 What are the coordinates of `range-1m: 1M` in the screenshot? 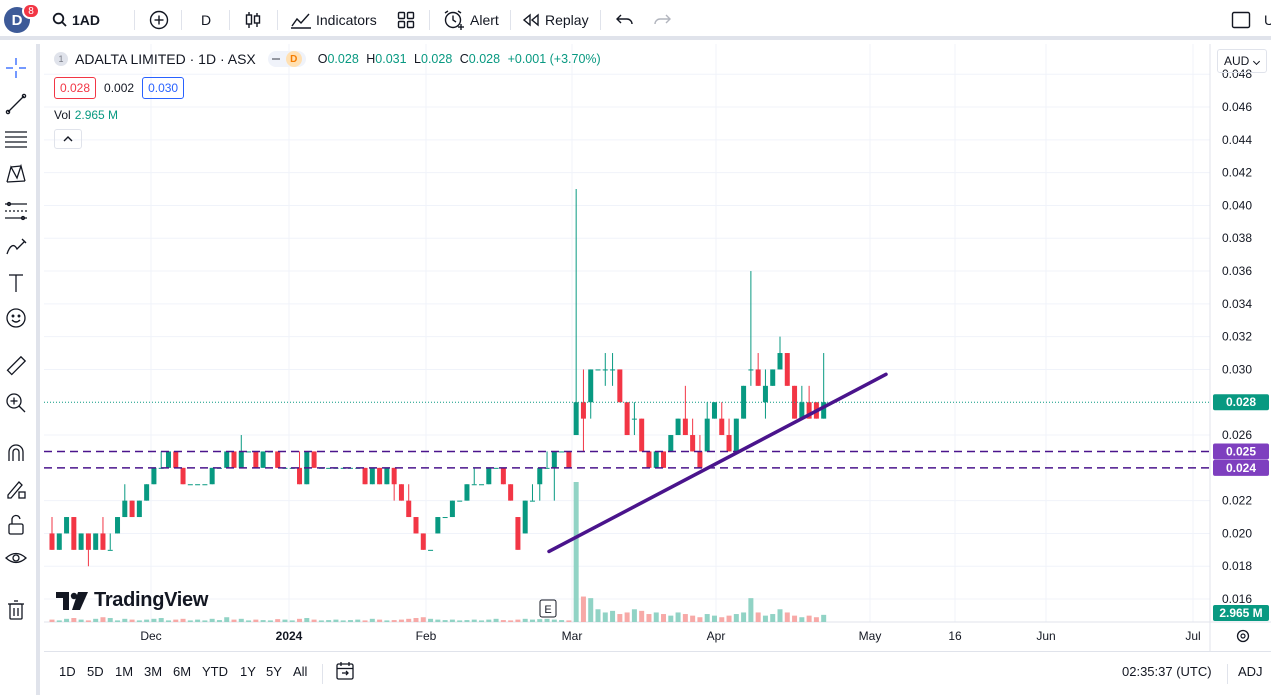 It's located at (124, 671).